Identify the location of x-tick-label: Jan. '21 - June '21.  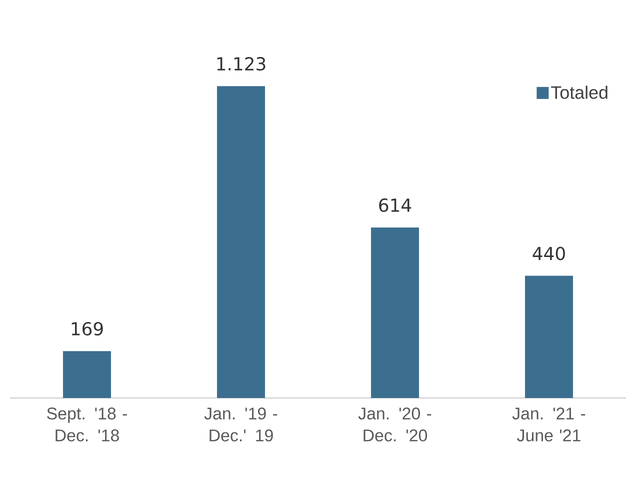
(549, 425).